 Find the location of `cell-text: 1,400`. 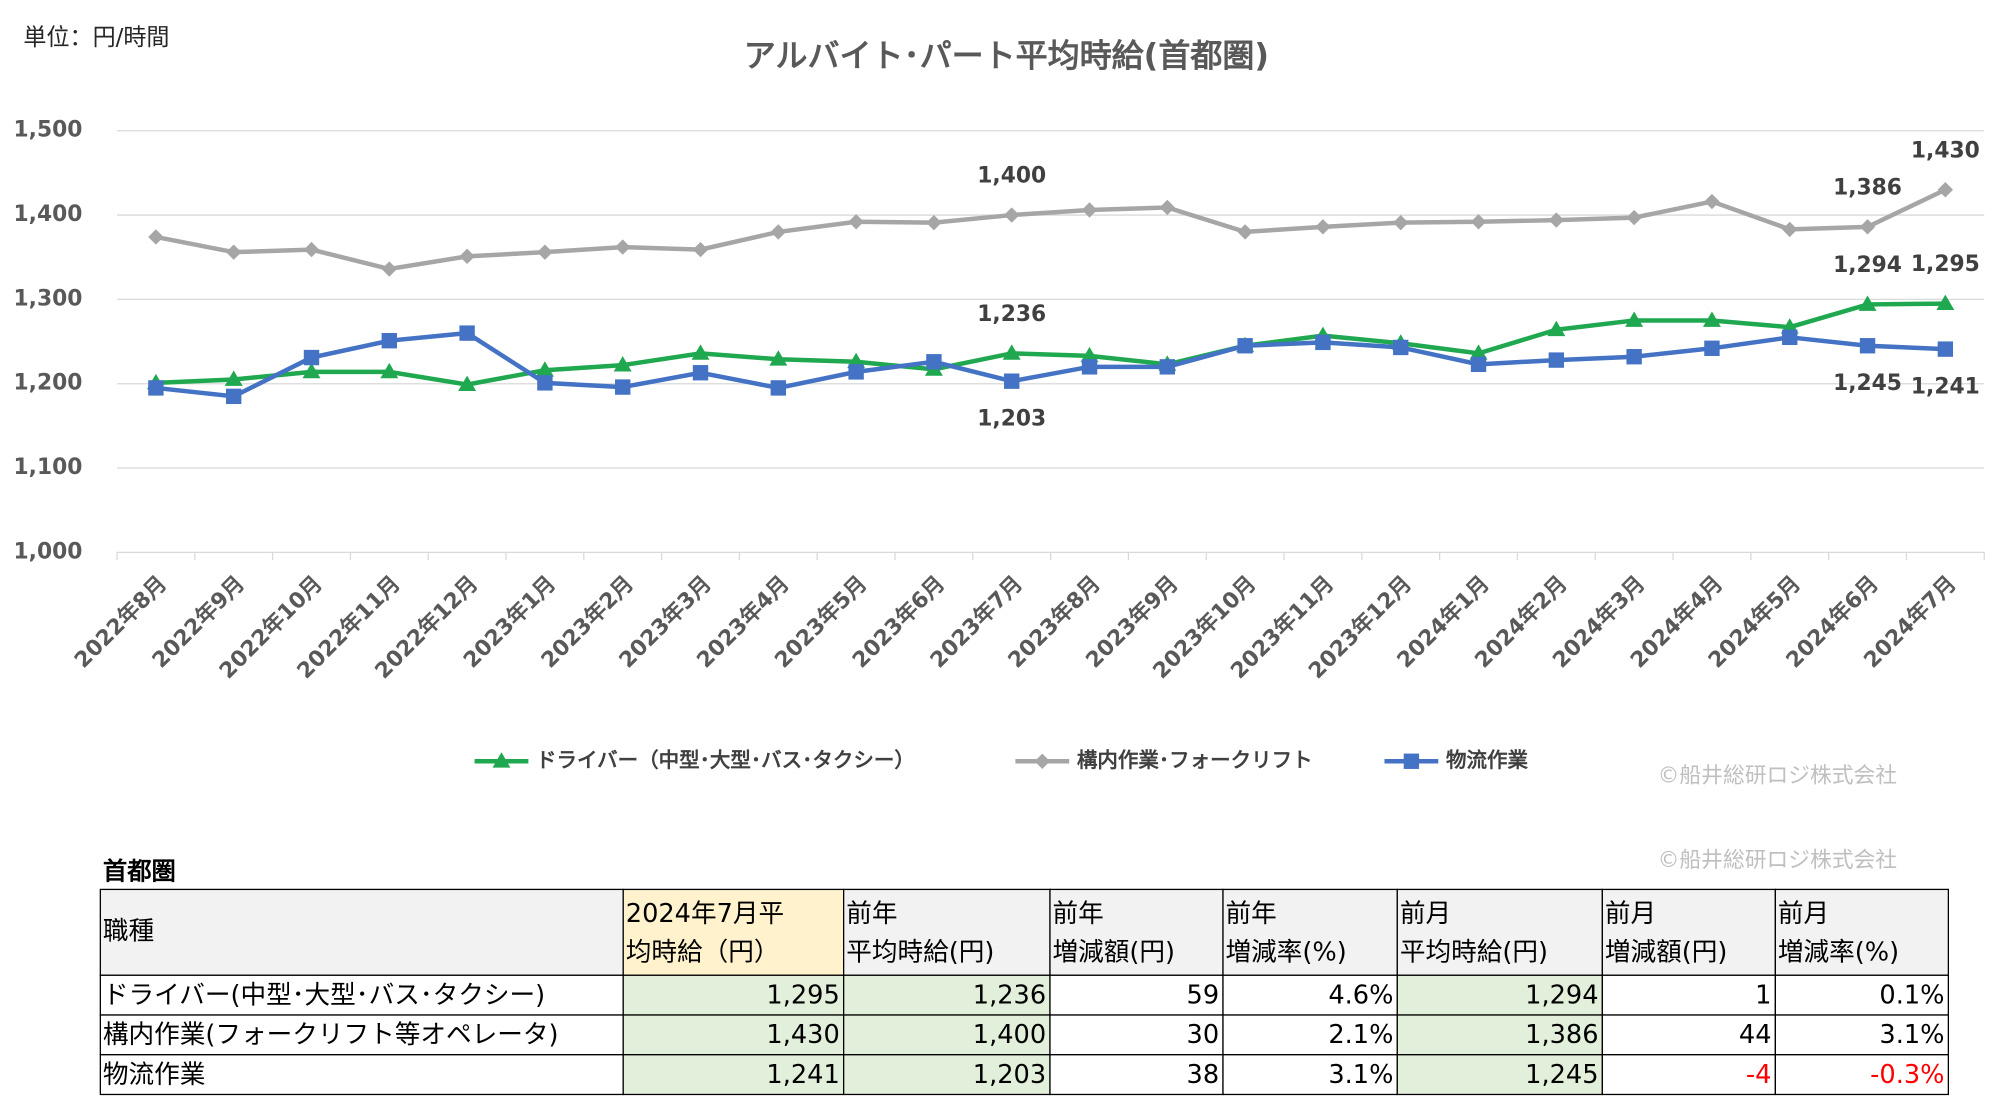

cell-text: 1,400 is located at coordinates (1009, 1035).